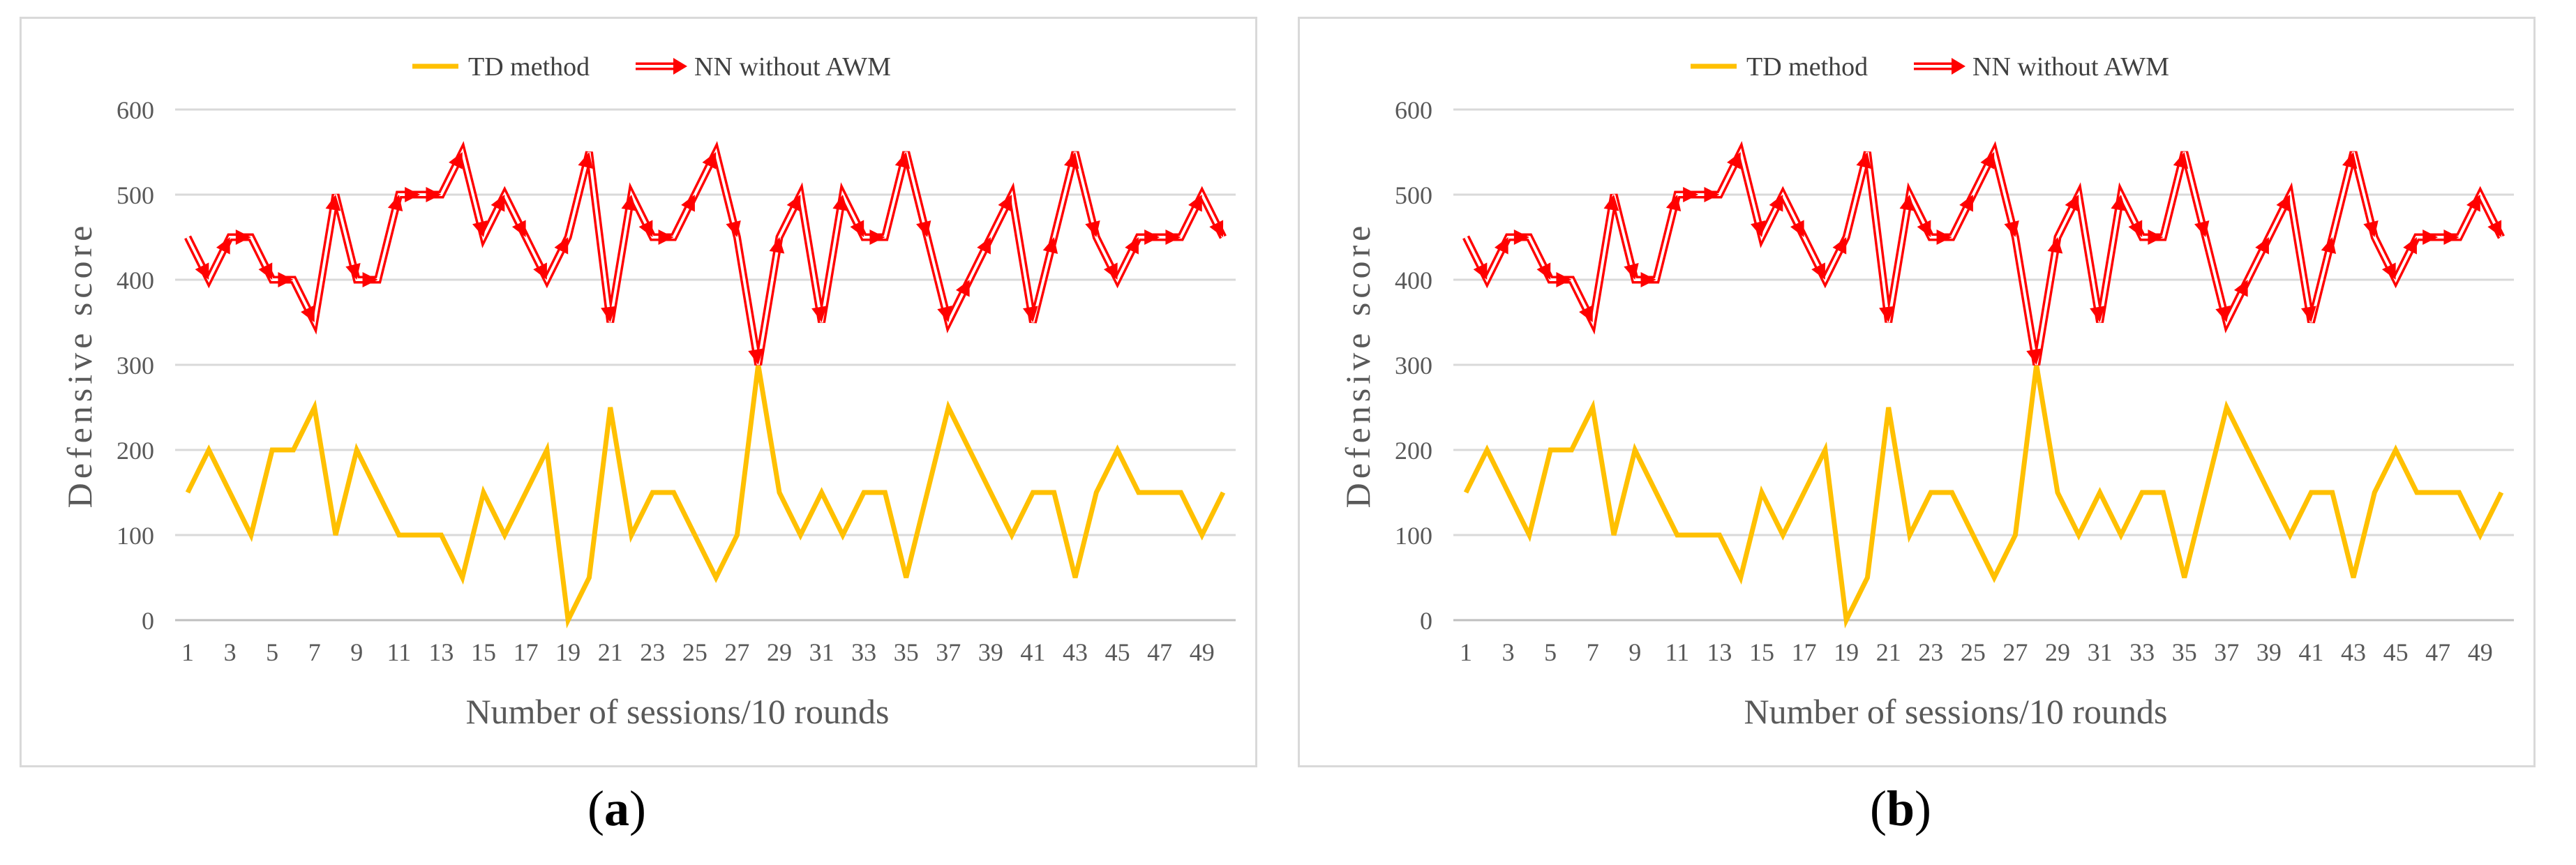 The width and height of the screenshot is (2576, 865). I want to click on x-tick-label: 11, so click(399, 652).